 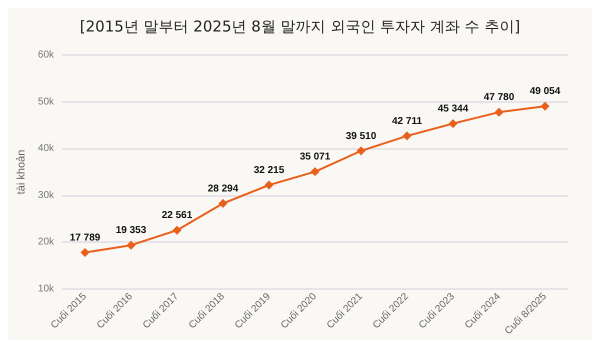 I want to click on data-label: 28 294, so click(x=223, y=188).